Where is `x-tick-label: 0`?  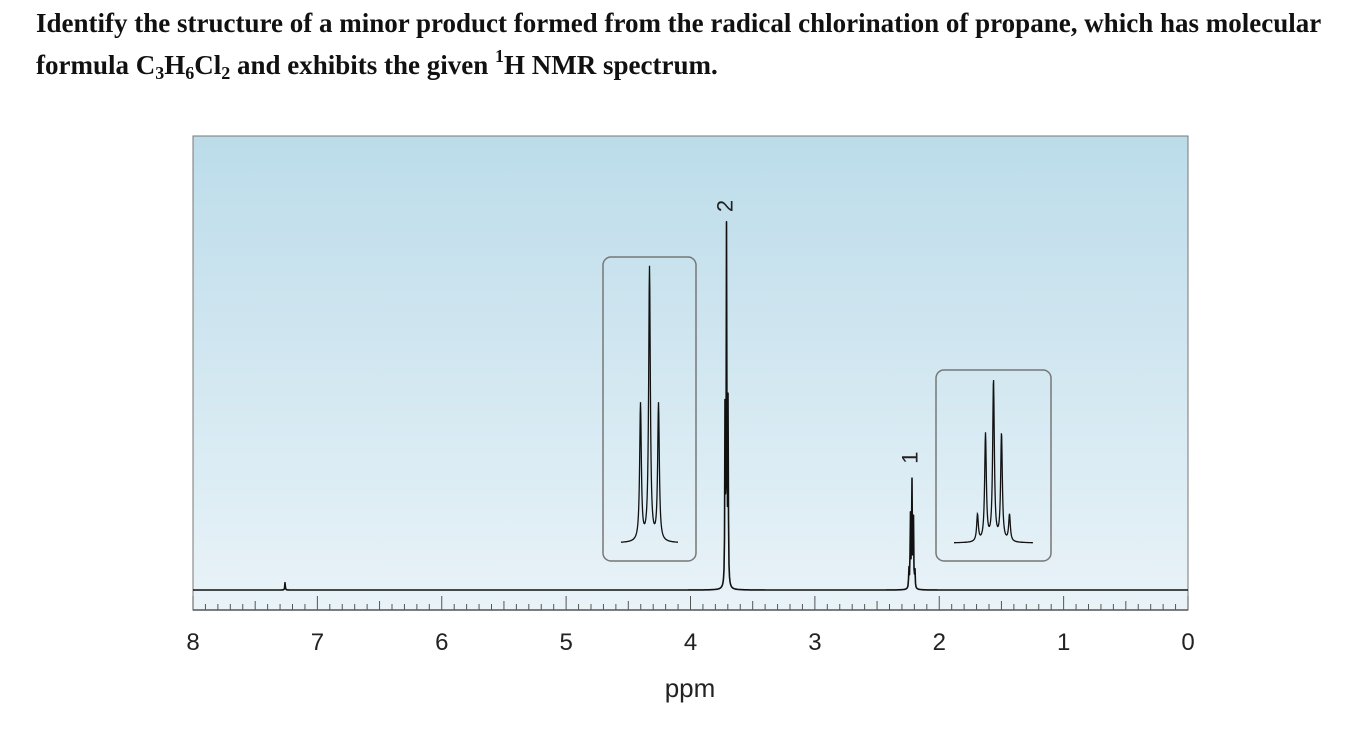 x-tick-label: 0 is located at coordinates (1187, 642).